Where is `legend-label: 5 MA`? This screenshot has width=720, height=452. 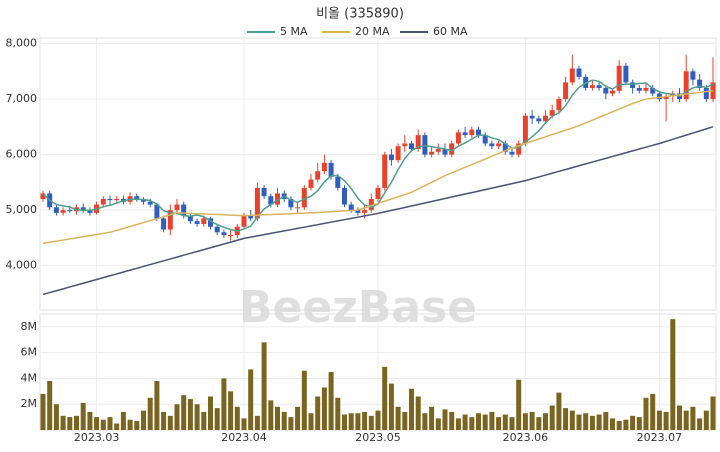
legend-label: 5 MA is located at coordinates (294, 31).